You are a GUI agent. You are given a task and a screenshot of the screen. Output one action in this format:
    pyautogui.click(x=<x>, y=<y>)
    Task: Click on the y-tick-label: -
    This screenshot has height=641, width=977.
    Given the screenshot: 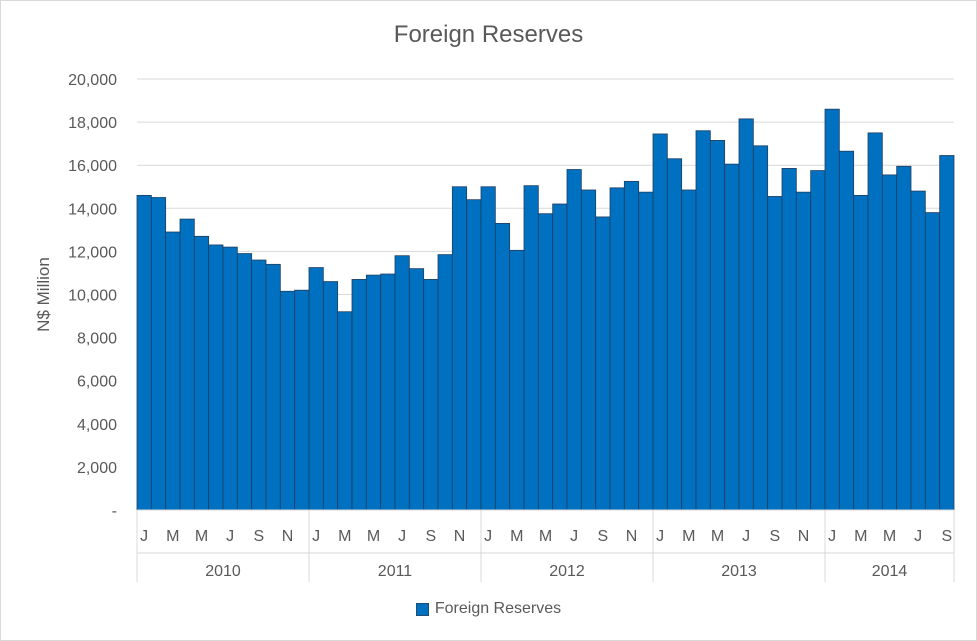 What is the action you would take?
    pyautogui.click(x=114, y=511)
    